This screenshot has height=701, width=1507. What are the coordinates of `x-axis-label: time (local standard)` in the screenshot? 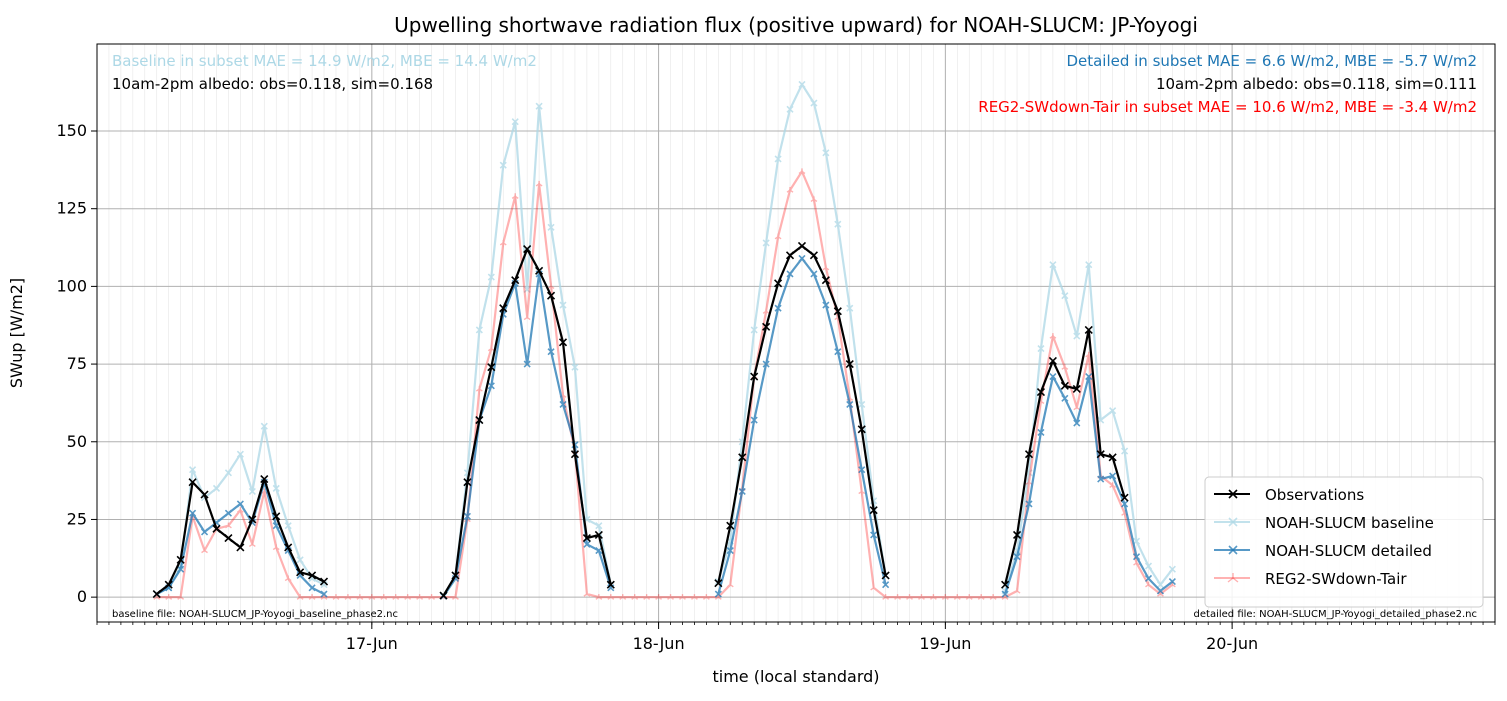 It's located at (795, 676).